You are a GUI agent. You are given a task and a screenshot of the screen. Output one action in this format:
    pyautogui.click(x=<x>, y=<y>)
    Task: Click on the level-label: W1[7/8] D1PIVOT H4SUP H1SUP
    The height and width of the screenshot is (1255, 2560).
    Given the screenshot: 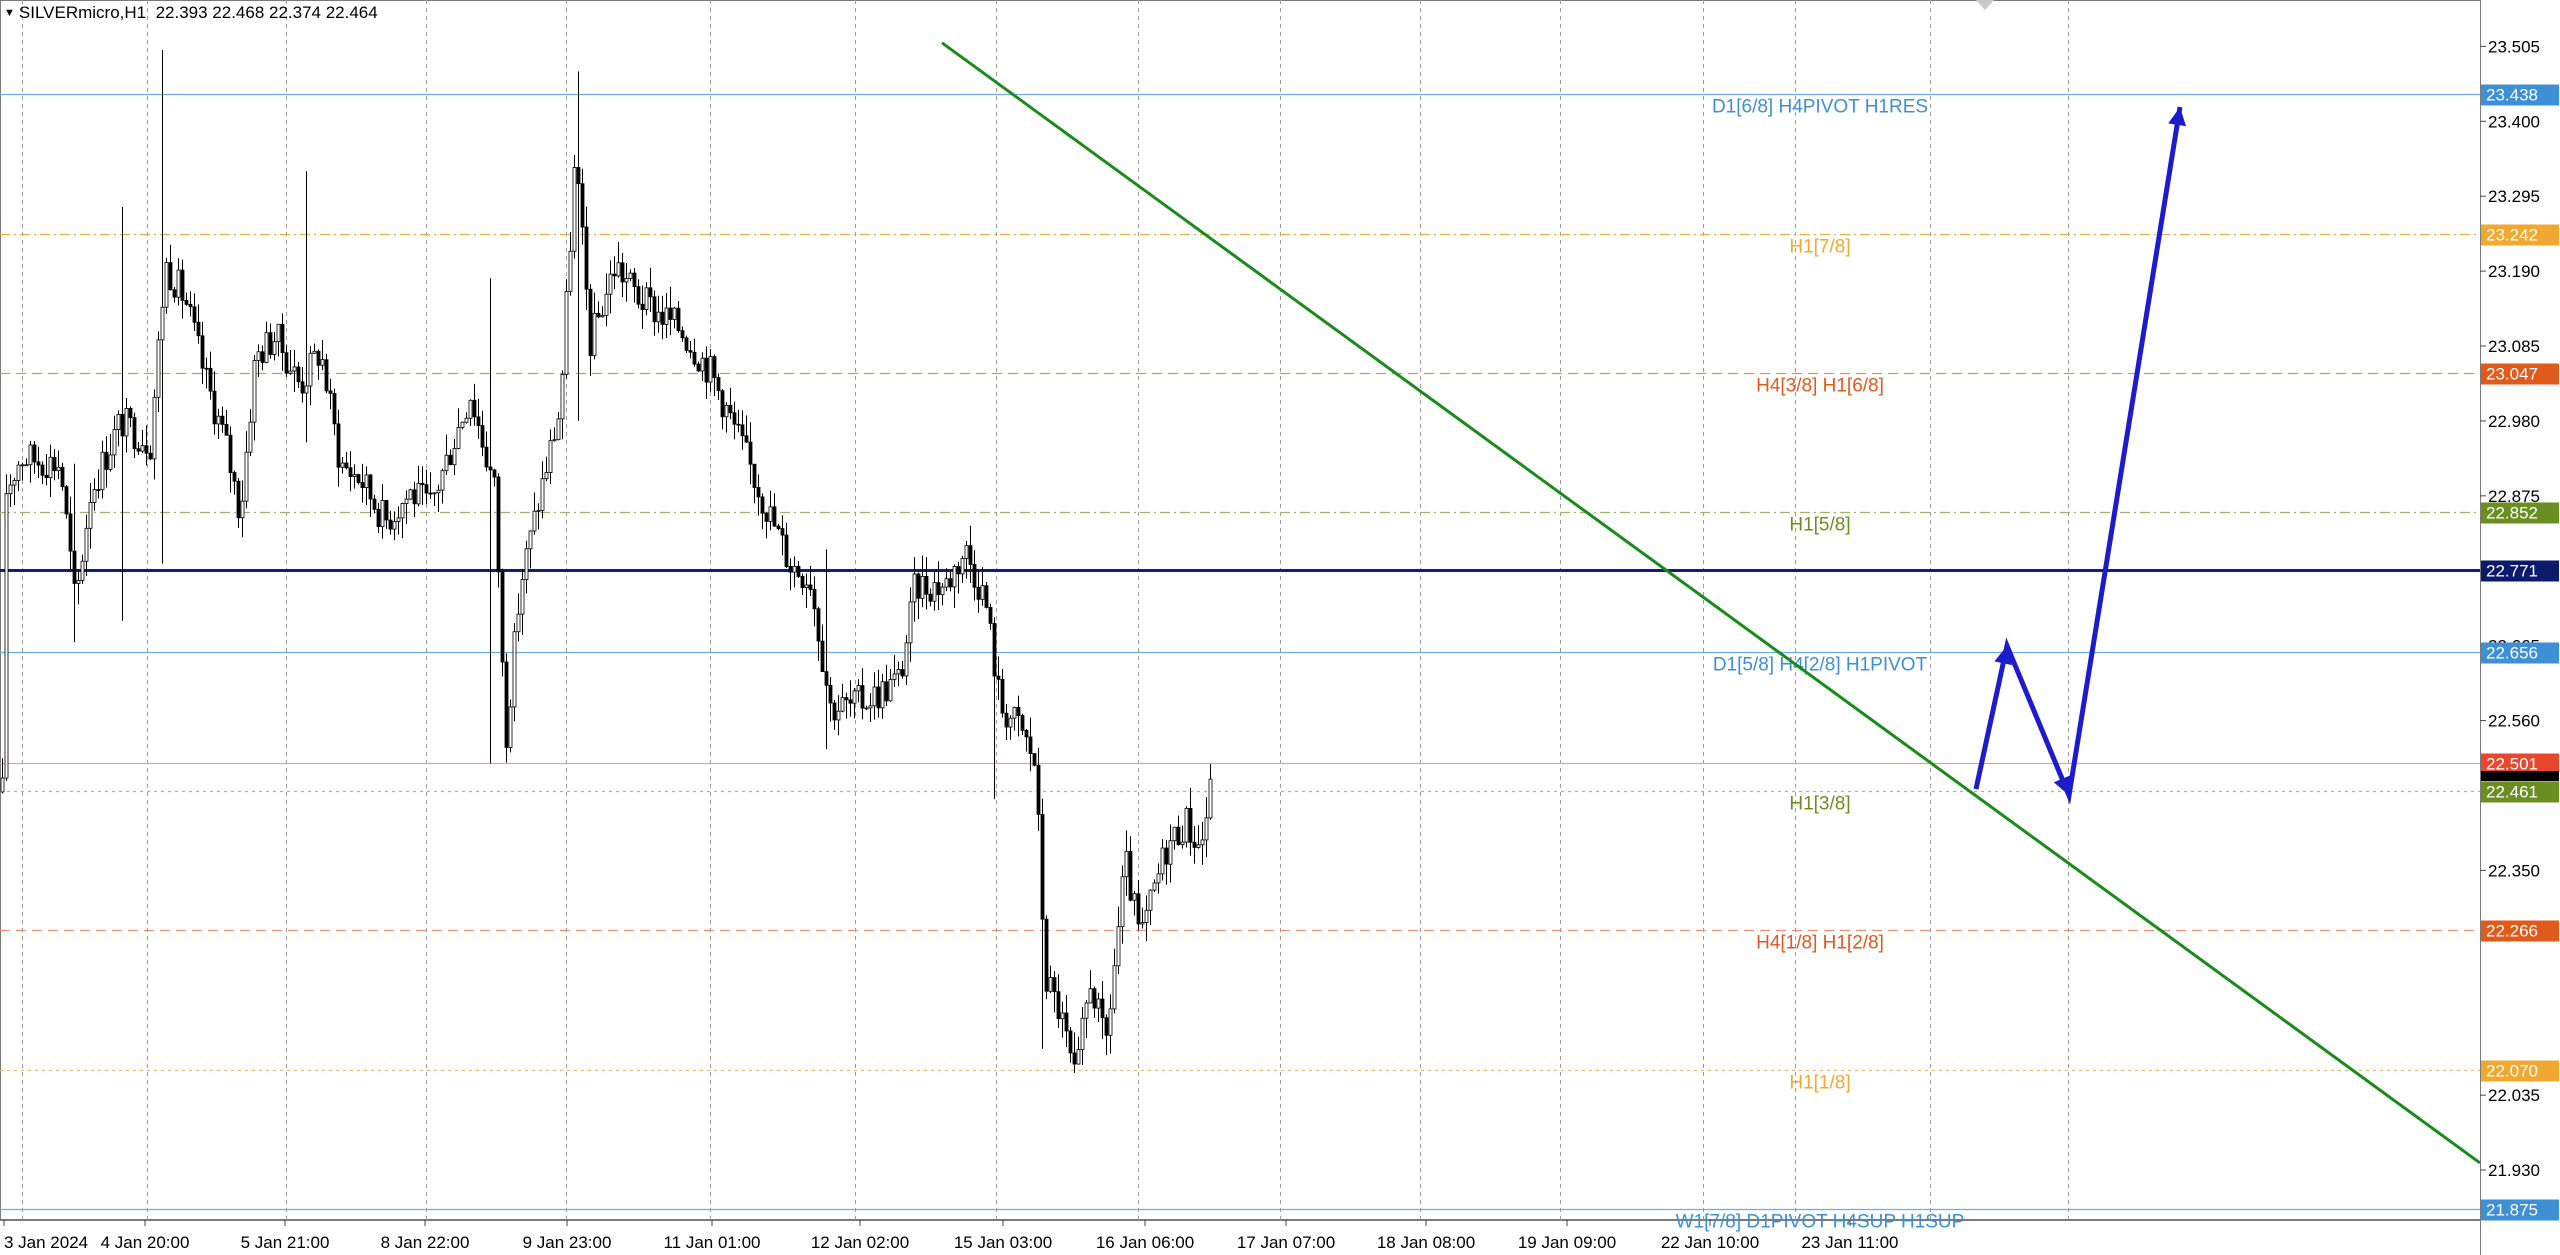 What is the action you would take?
    pyautogui.click(x=1820, y=1222)
    